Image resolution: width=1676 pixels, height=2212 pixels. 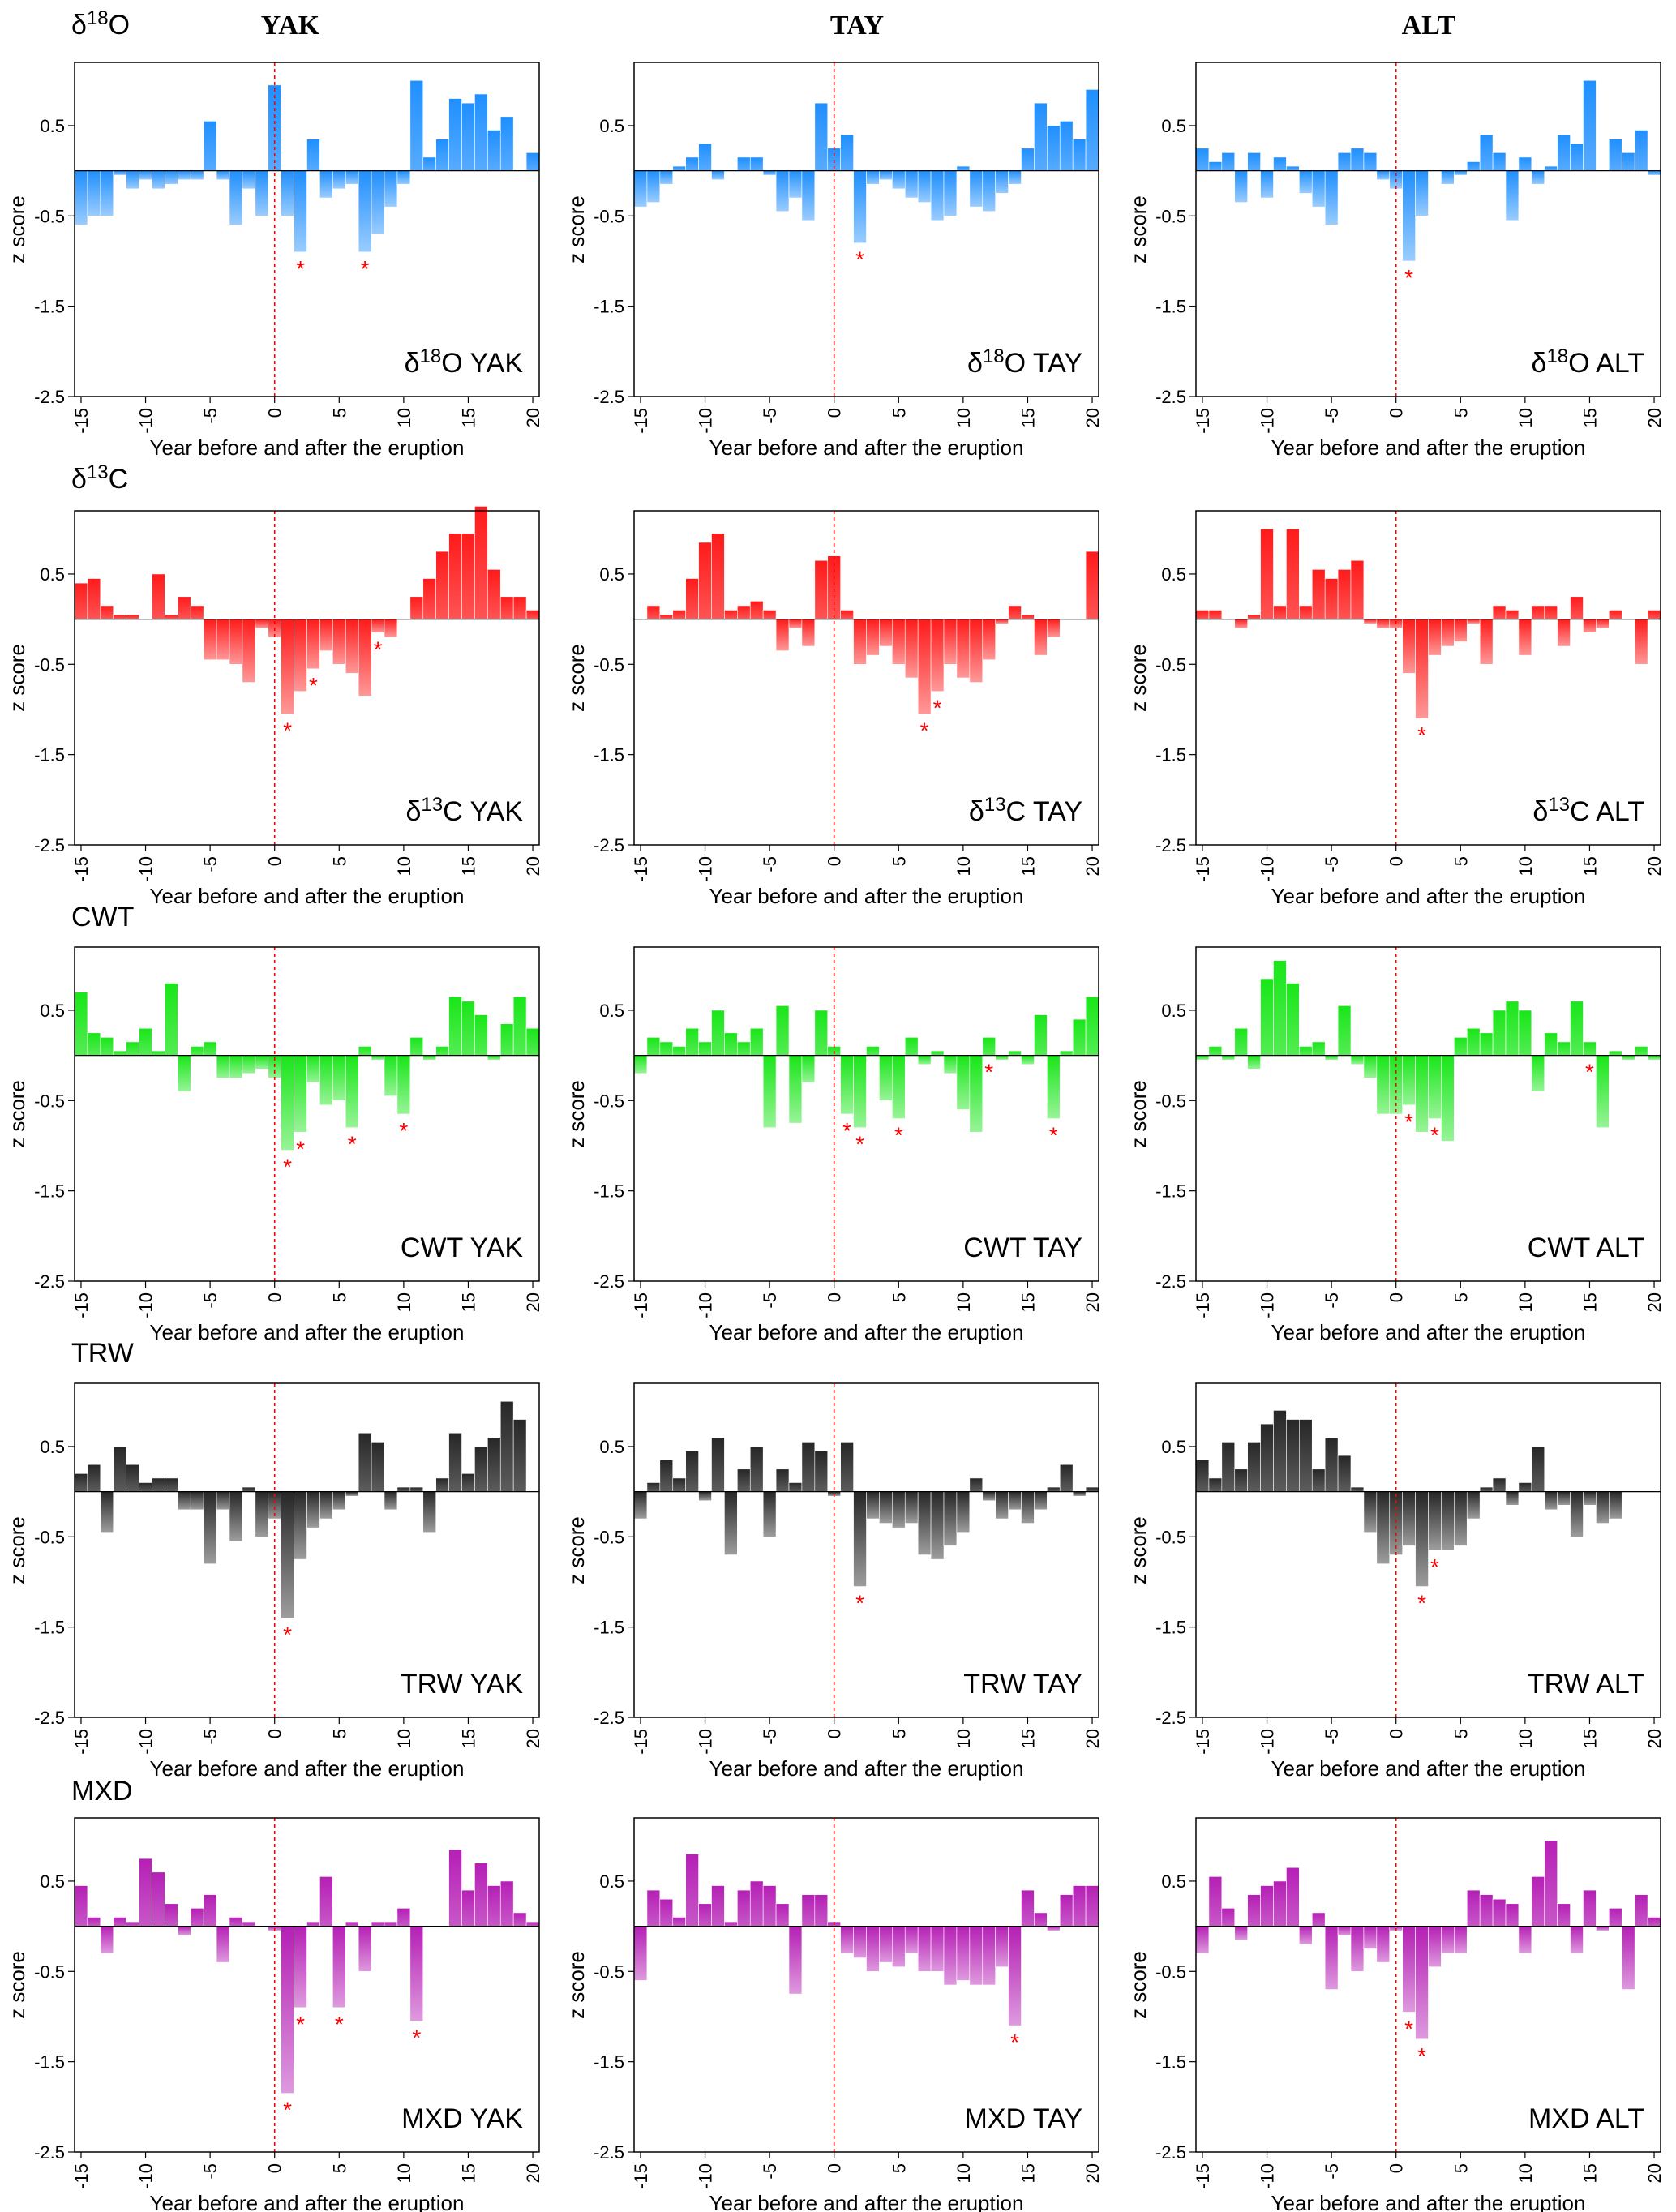 What do you see at coordinates (462, 2118) in the screenshot?
I see `panel-label: MXD YAK` at bounding box center [462, 2118].